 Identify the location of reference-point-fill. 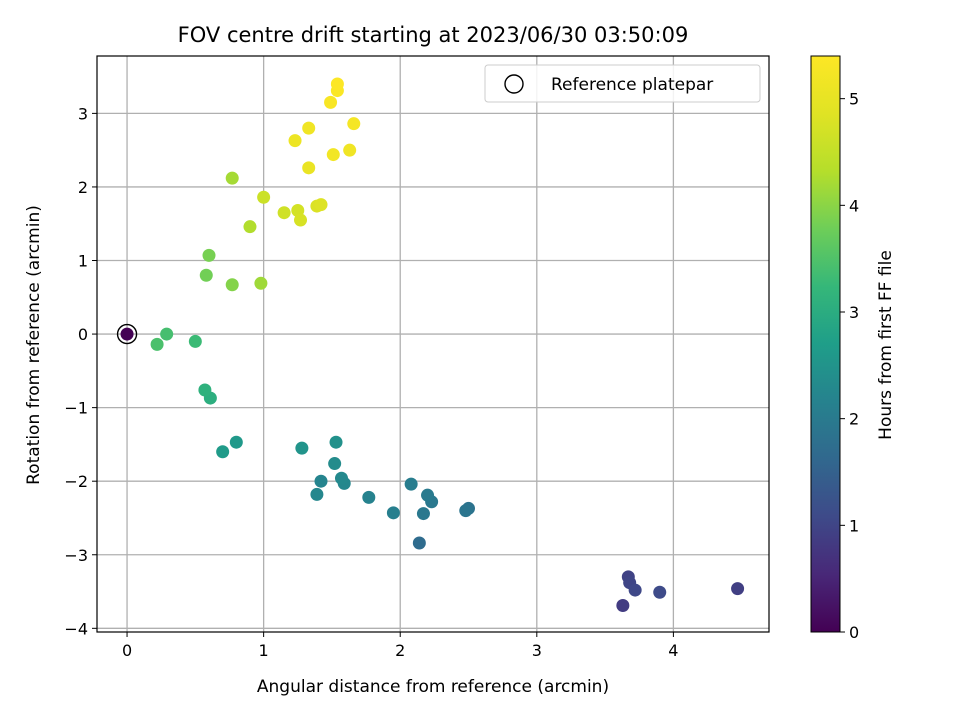
(127, 334).